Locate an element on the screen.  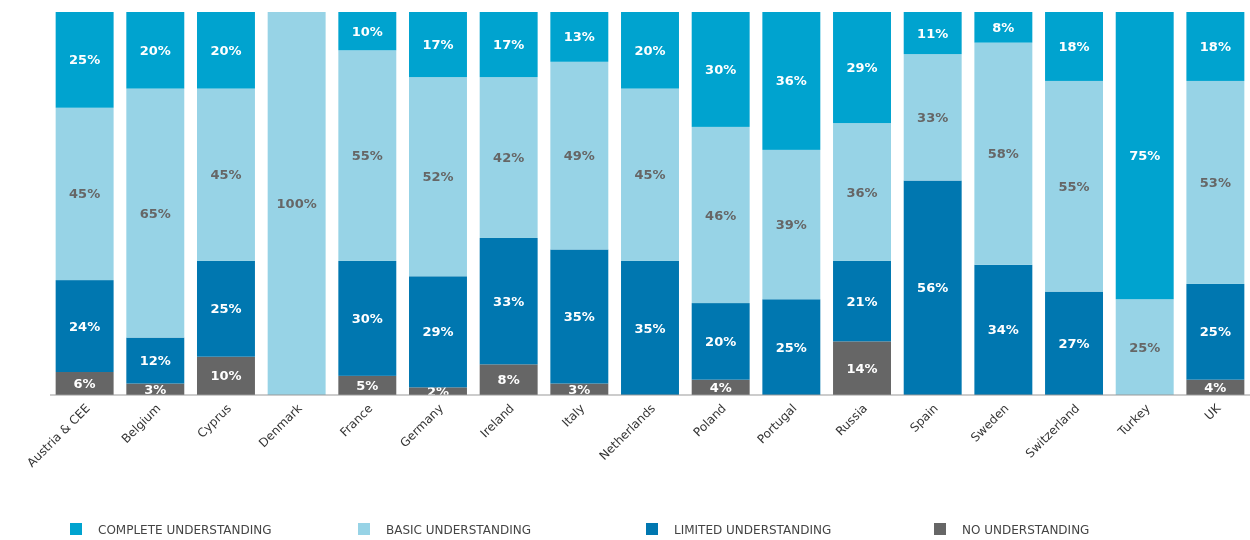
data-label: 49% is located at coordinates (579, 156).